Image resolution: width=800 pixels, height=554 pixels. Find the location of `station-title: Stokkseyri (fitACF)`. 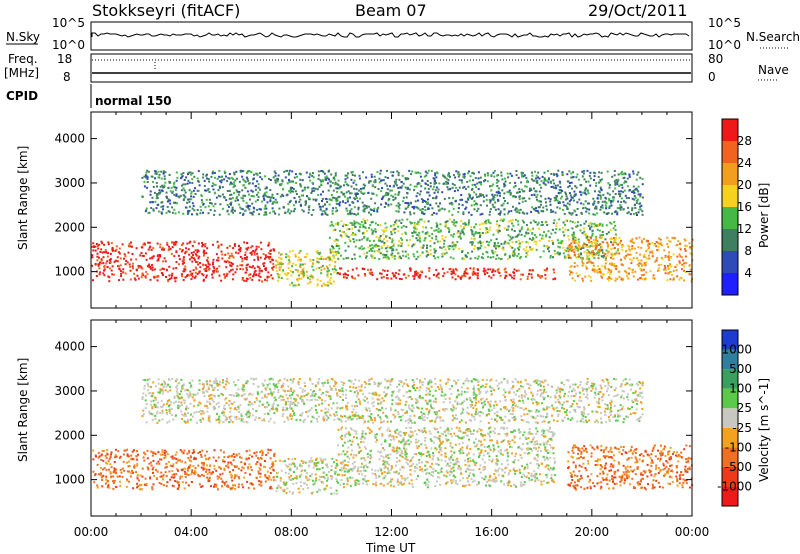

station-title: Stokkseyri (fitACF) is located at coordinates (166, 10).